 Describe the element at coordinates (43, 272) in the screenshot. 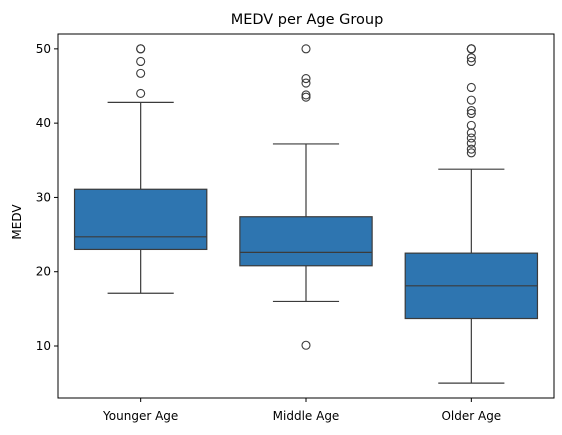

I see `y-tick-label: 20` at that location.